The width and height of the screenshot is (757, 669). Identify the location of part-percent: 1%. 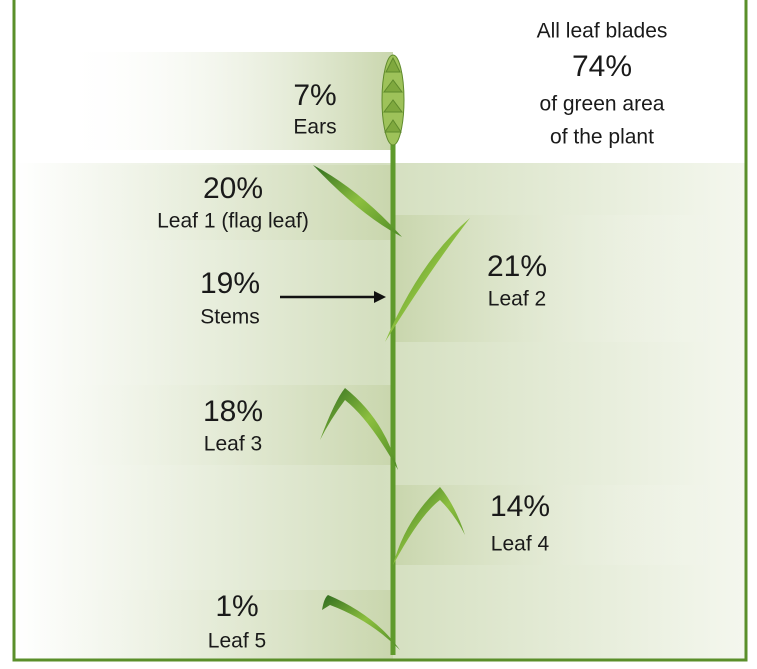
(236, 606).